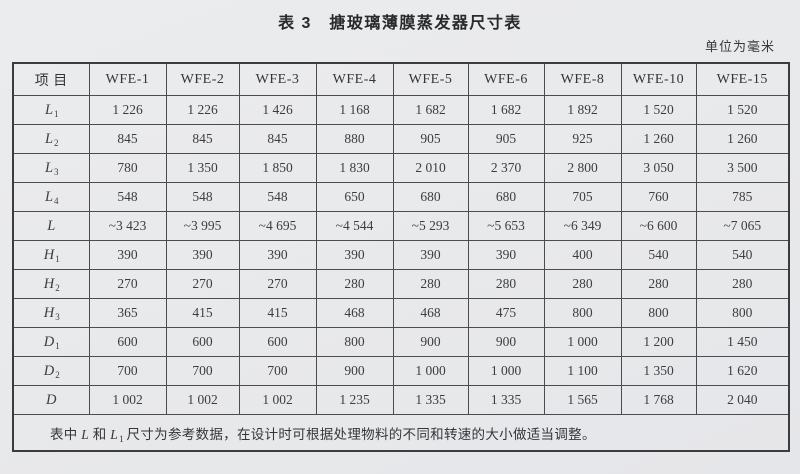 This screenshot has height=474, width=800. What do you see at coordinates (354, 168) in the screenshot?
I see `value-cell: 1 830` at bounding box center [354, 168].